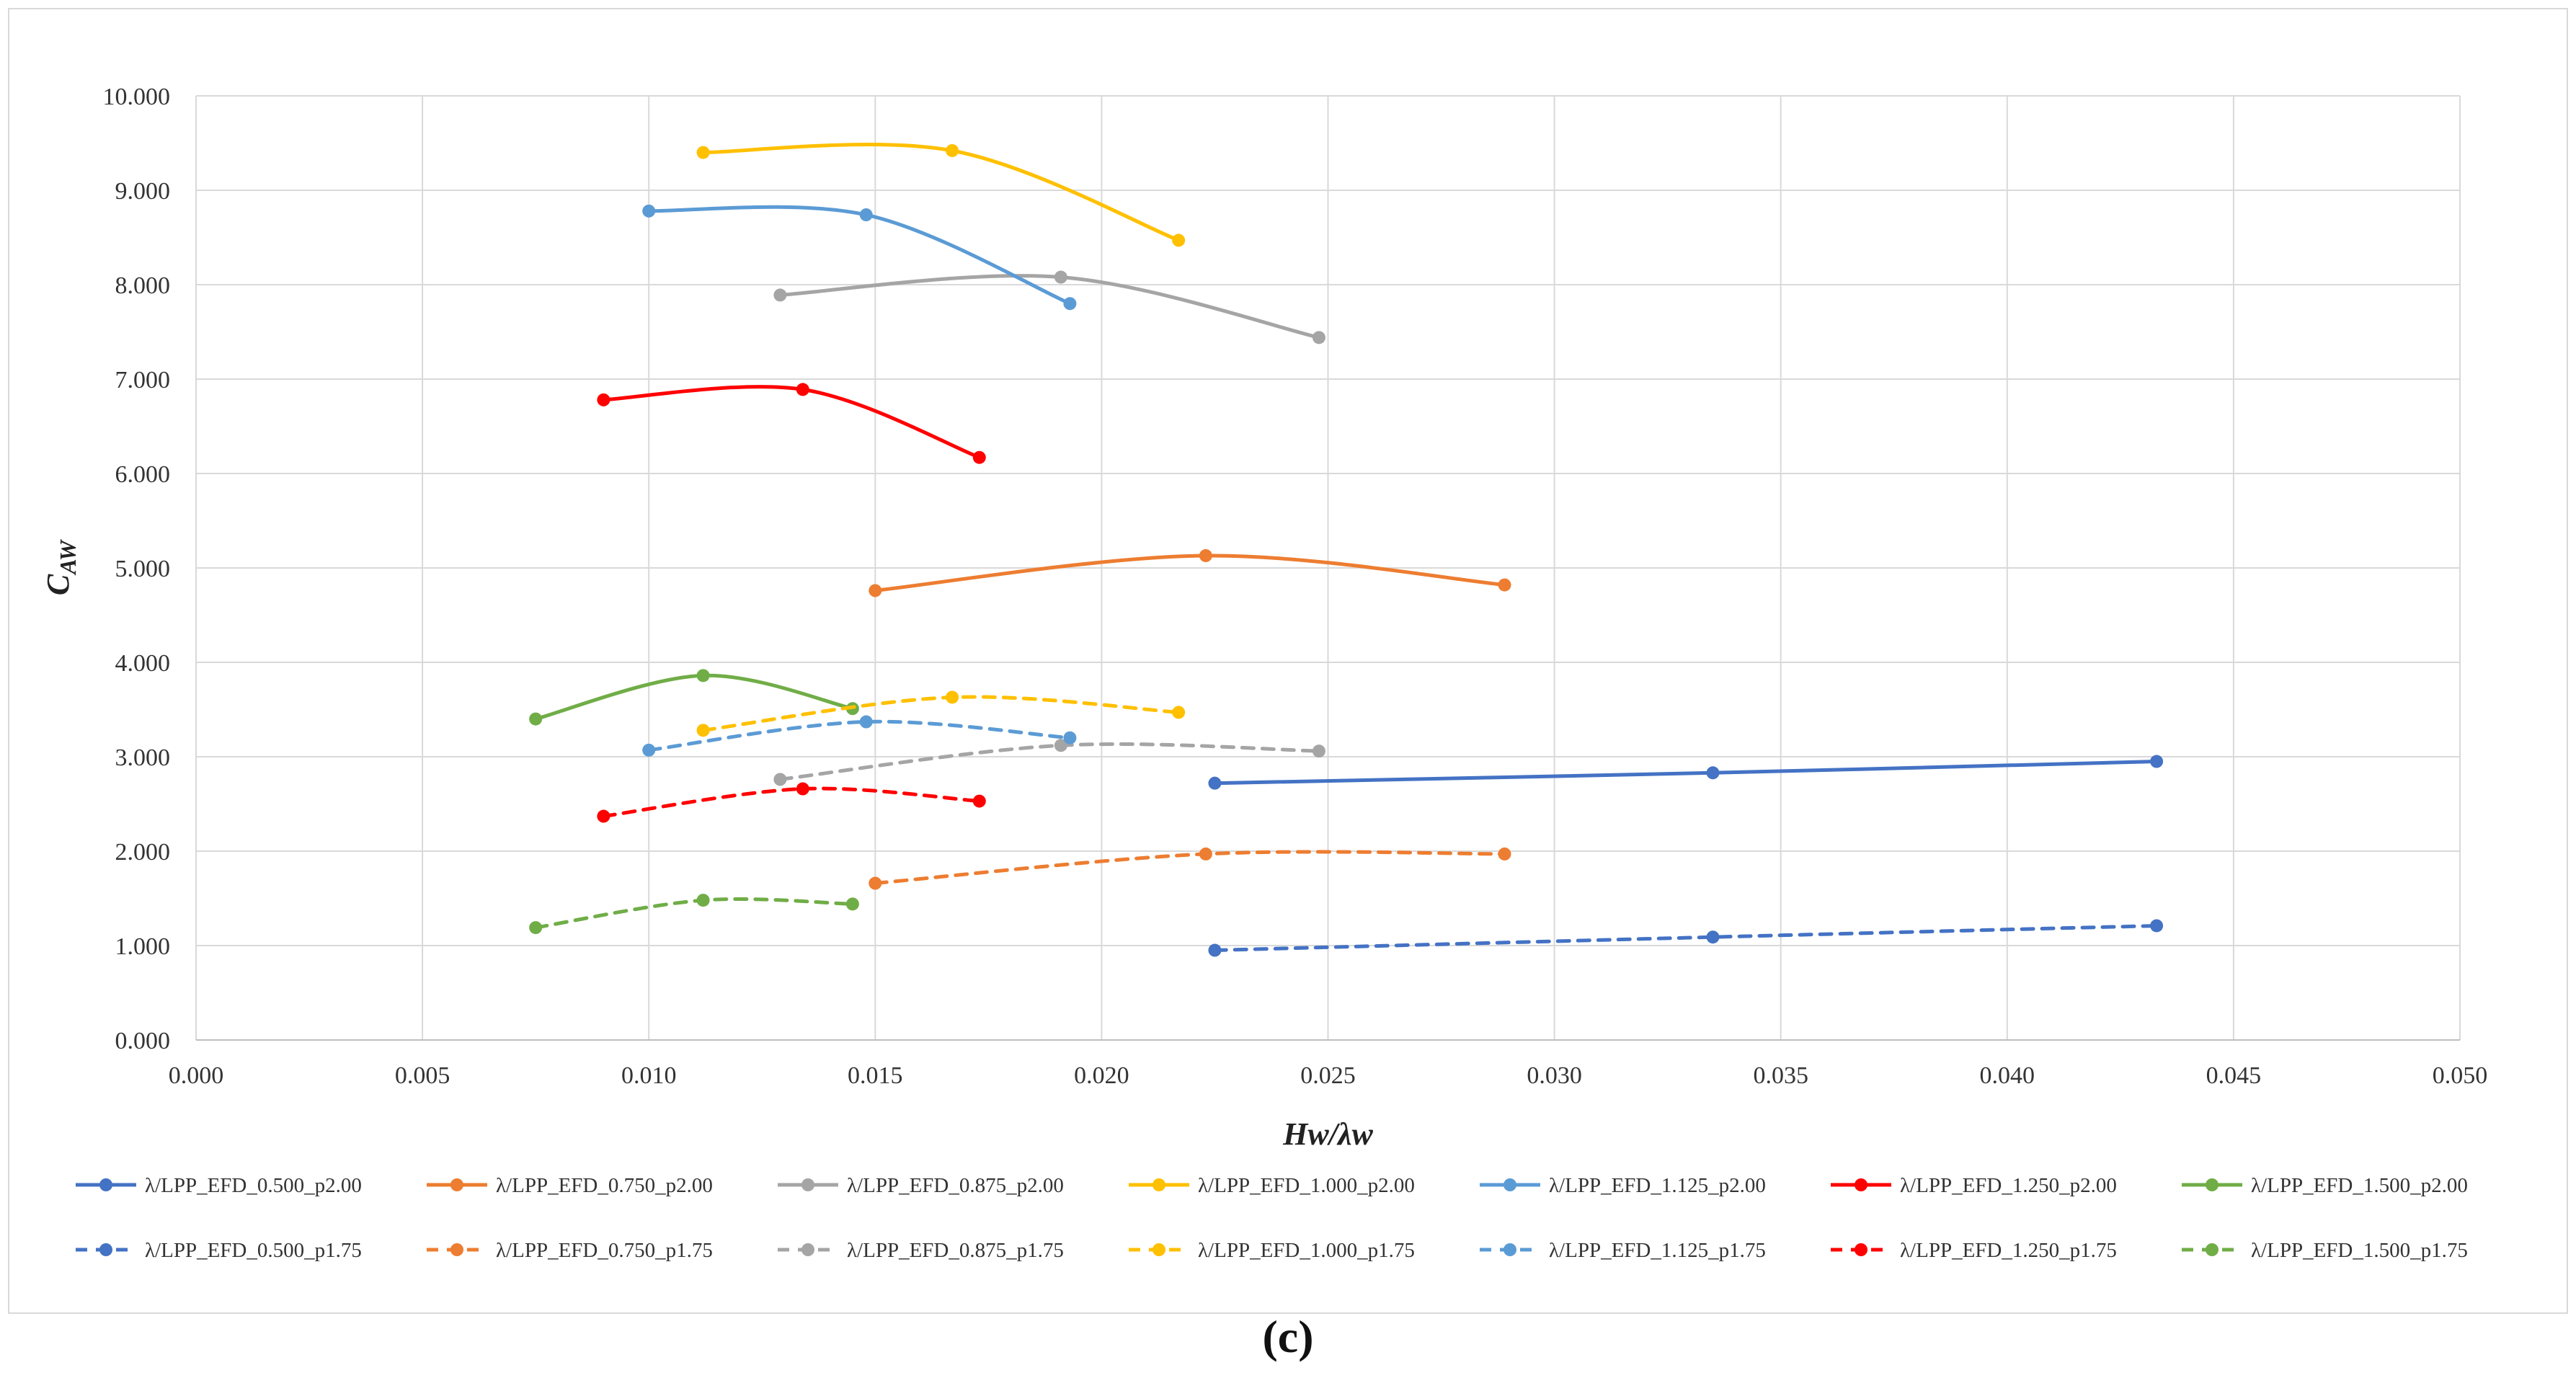 Image resolution: width=2576 pixels, height=1378 pixels. Describe the element at coordinates (2007, 1075) in the screenshot. I see `x-tick-label: 0.040` at that location.